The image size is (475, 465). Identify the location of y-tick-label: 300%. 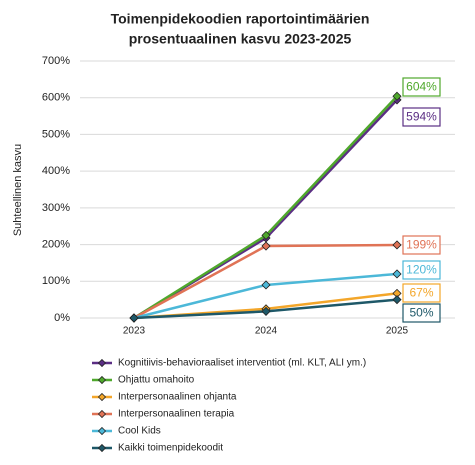
(56, 208).